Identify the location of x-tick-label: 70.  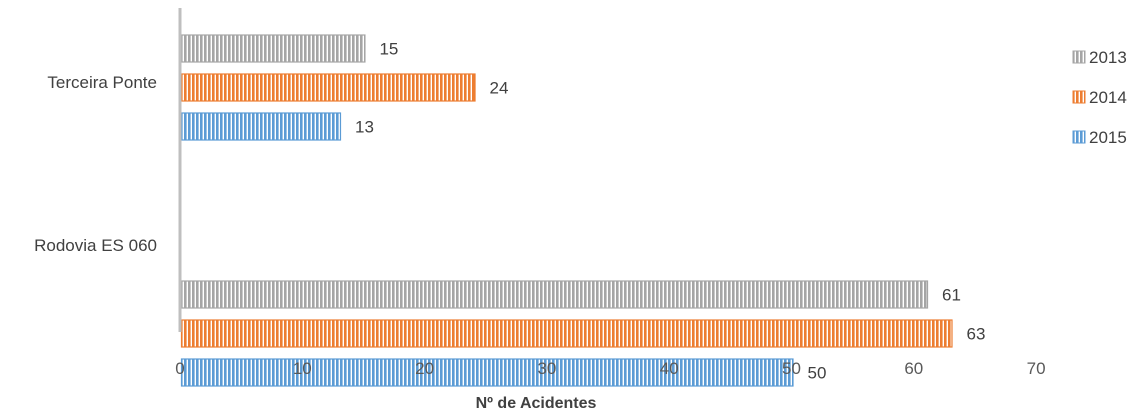
(1036, 368).